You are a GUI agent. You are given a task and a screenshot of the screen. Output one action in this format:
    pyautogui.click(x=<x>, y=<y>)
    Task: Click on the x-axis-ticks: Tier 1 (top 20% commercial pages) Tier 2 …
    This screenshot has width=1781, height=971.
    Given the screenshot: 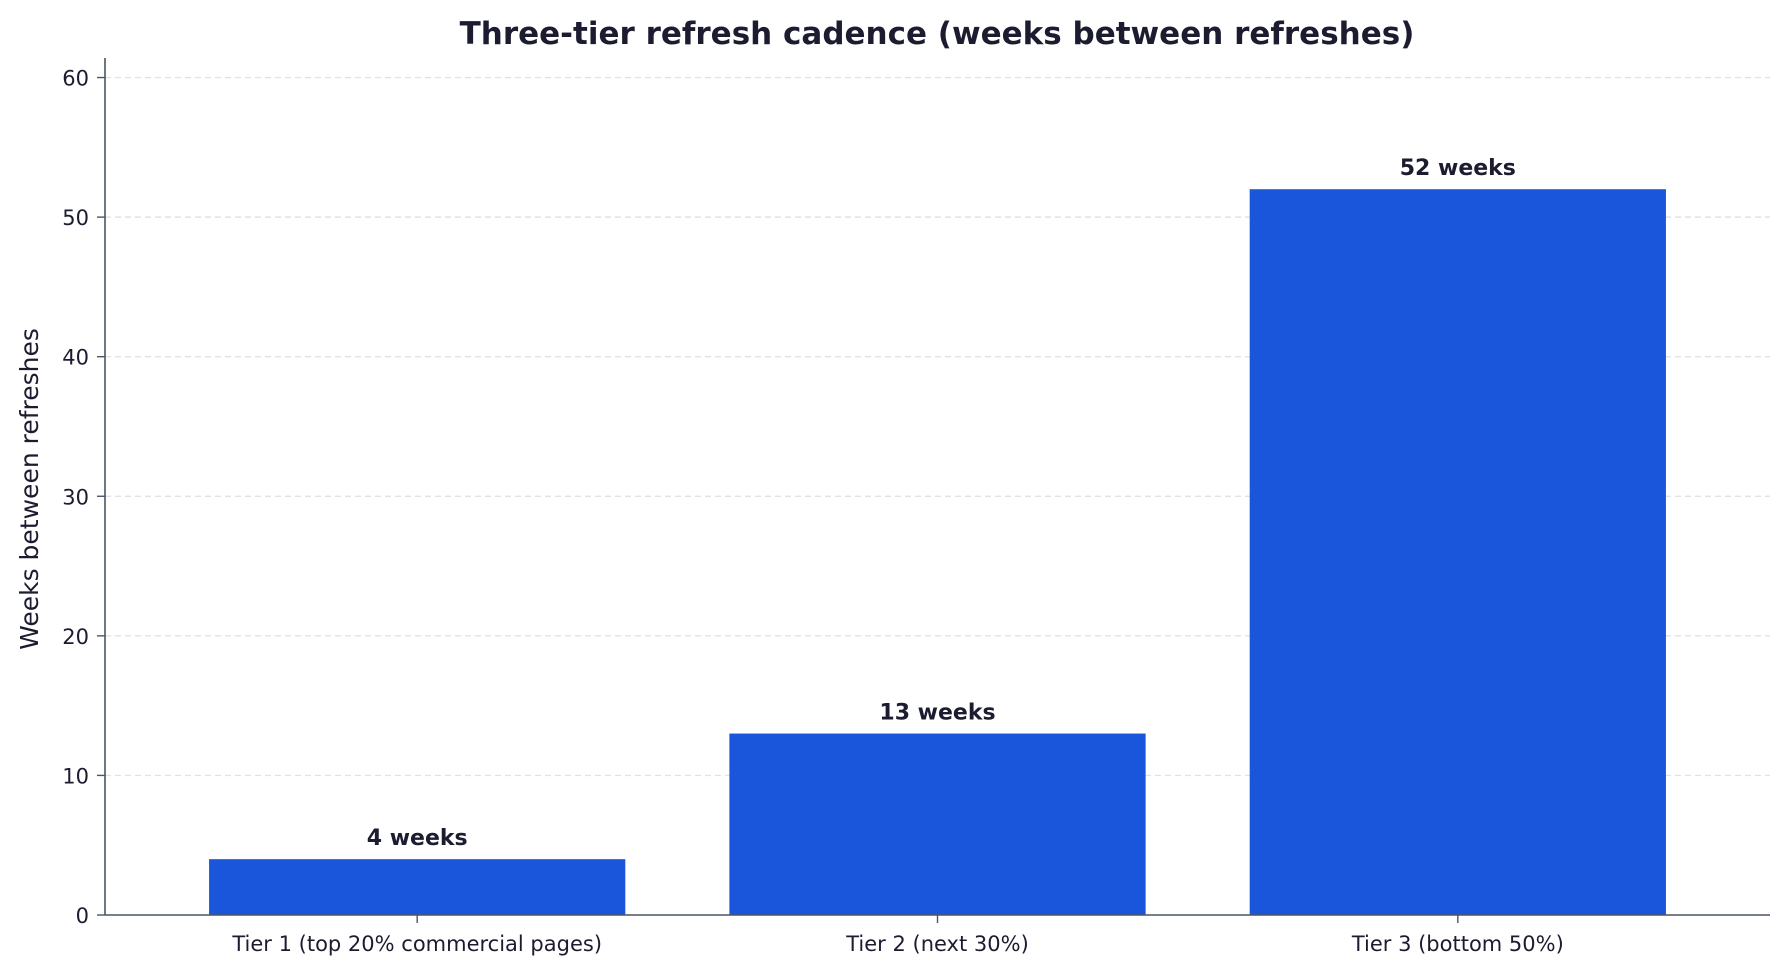 What is the action you would take?
    pyautogui.click(x=897, y=935)
    